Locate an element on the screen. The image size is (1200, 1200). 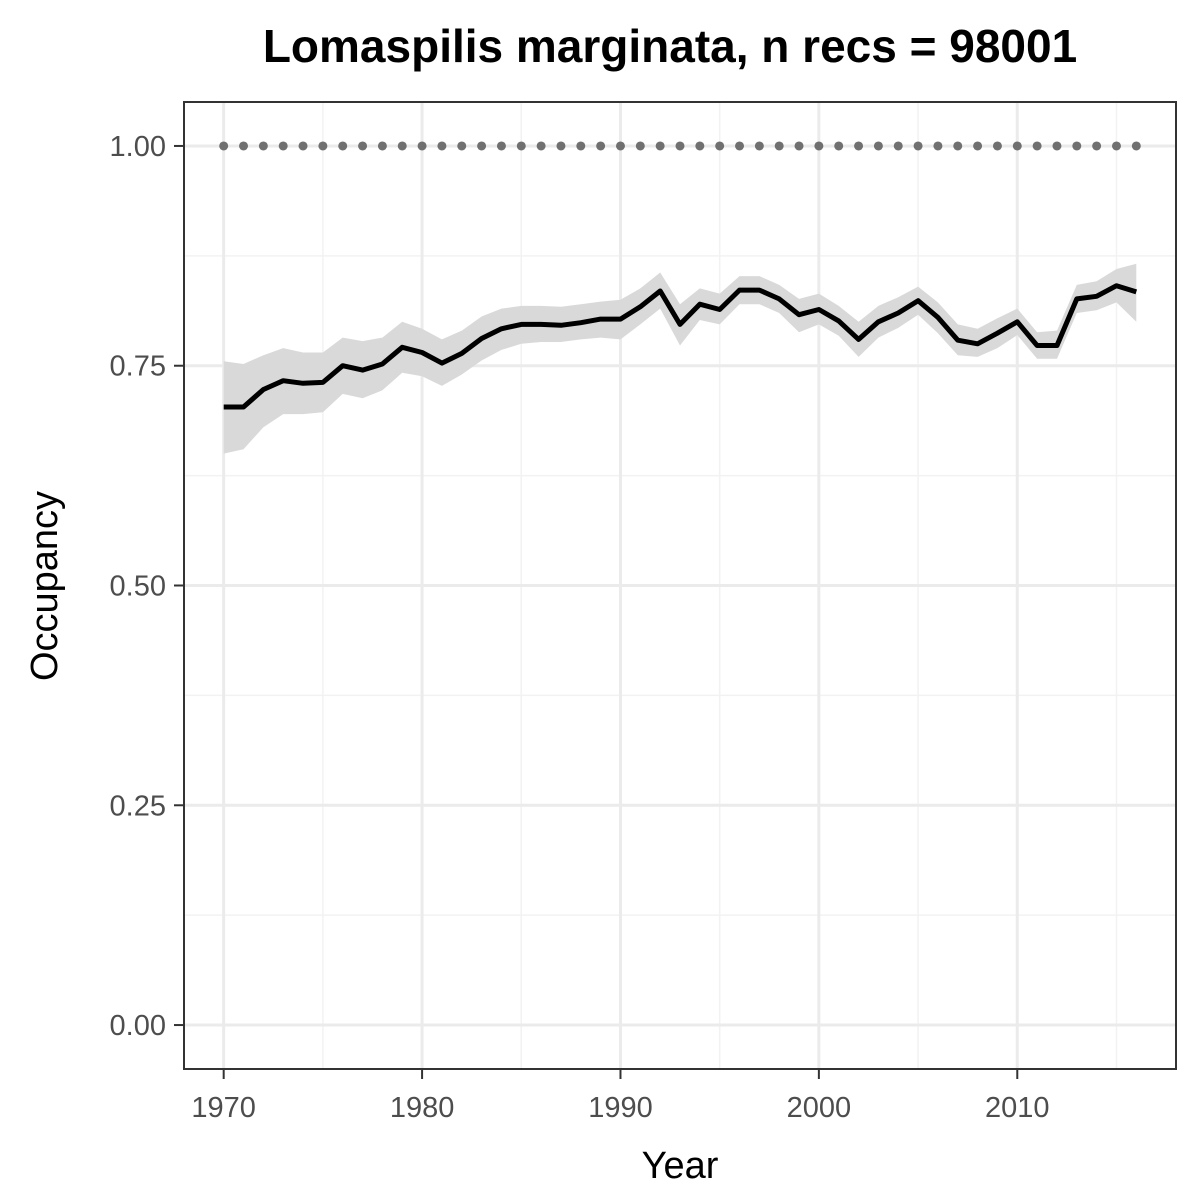
reference-points-layer is located at coordinates (680, 146).